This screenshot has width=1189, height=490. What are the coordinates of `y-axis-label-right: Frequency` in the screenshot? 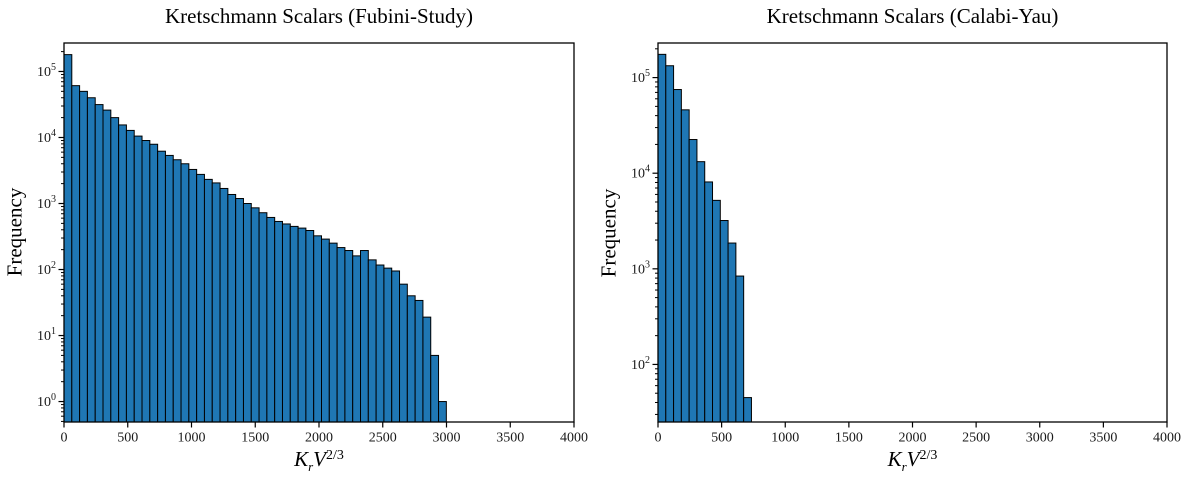 It's located at (608, 233).